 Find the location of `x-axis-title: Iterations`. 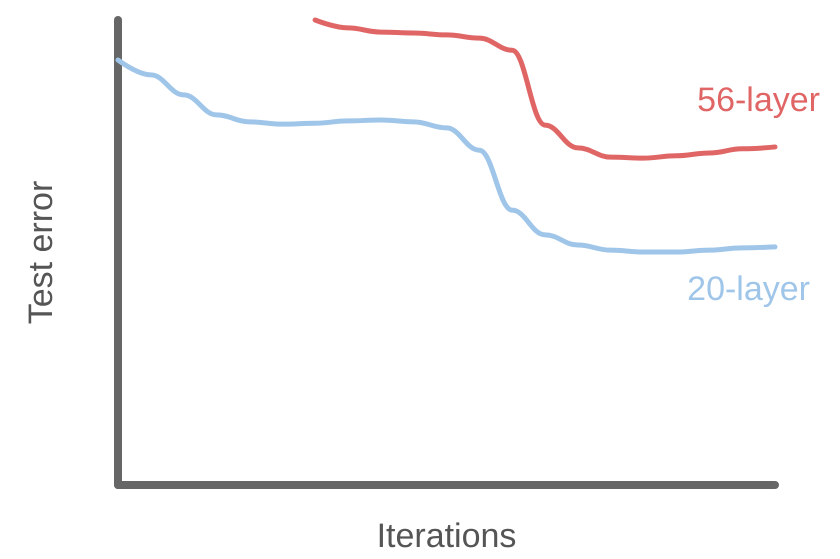

x-axis-title: Iterations is located at coordinates (446, 536).